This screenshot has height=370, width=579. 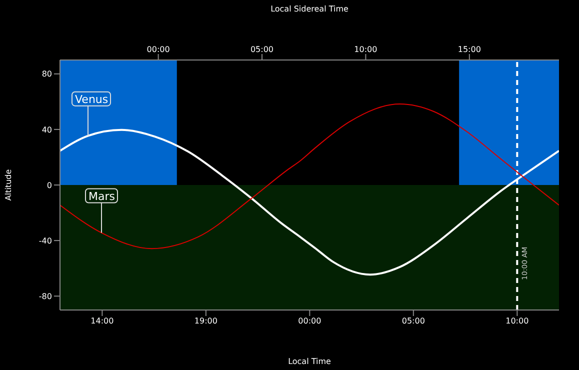 What do you see at coordinates (47, 129) in the screenshot?
I see `y-tick-label: 40` at bounding box center [47, 129].